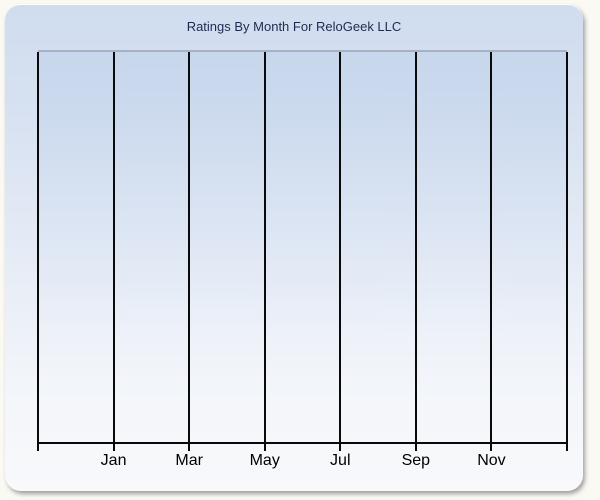 Image resolution: width=600 pixels, height=500 pixels. Describe the element at coordinates (264, 460) in the screenshot. I see `x-axis-label: May` at that location.